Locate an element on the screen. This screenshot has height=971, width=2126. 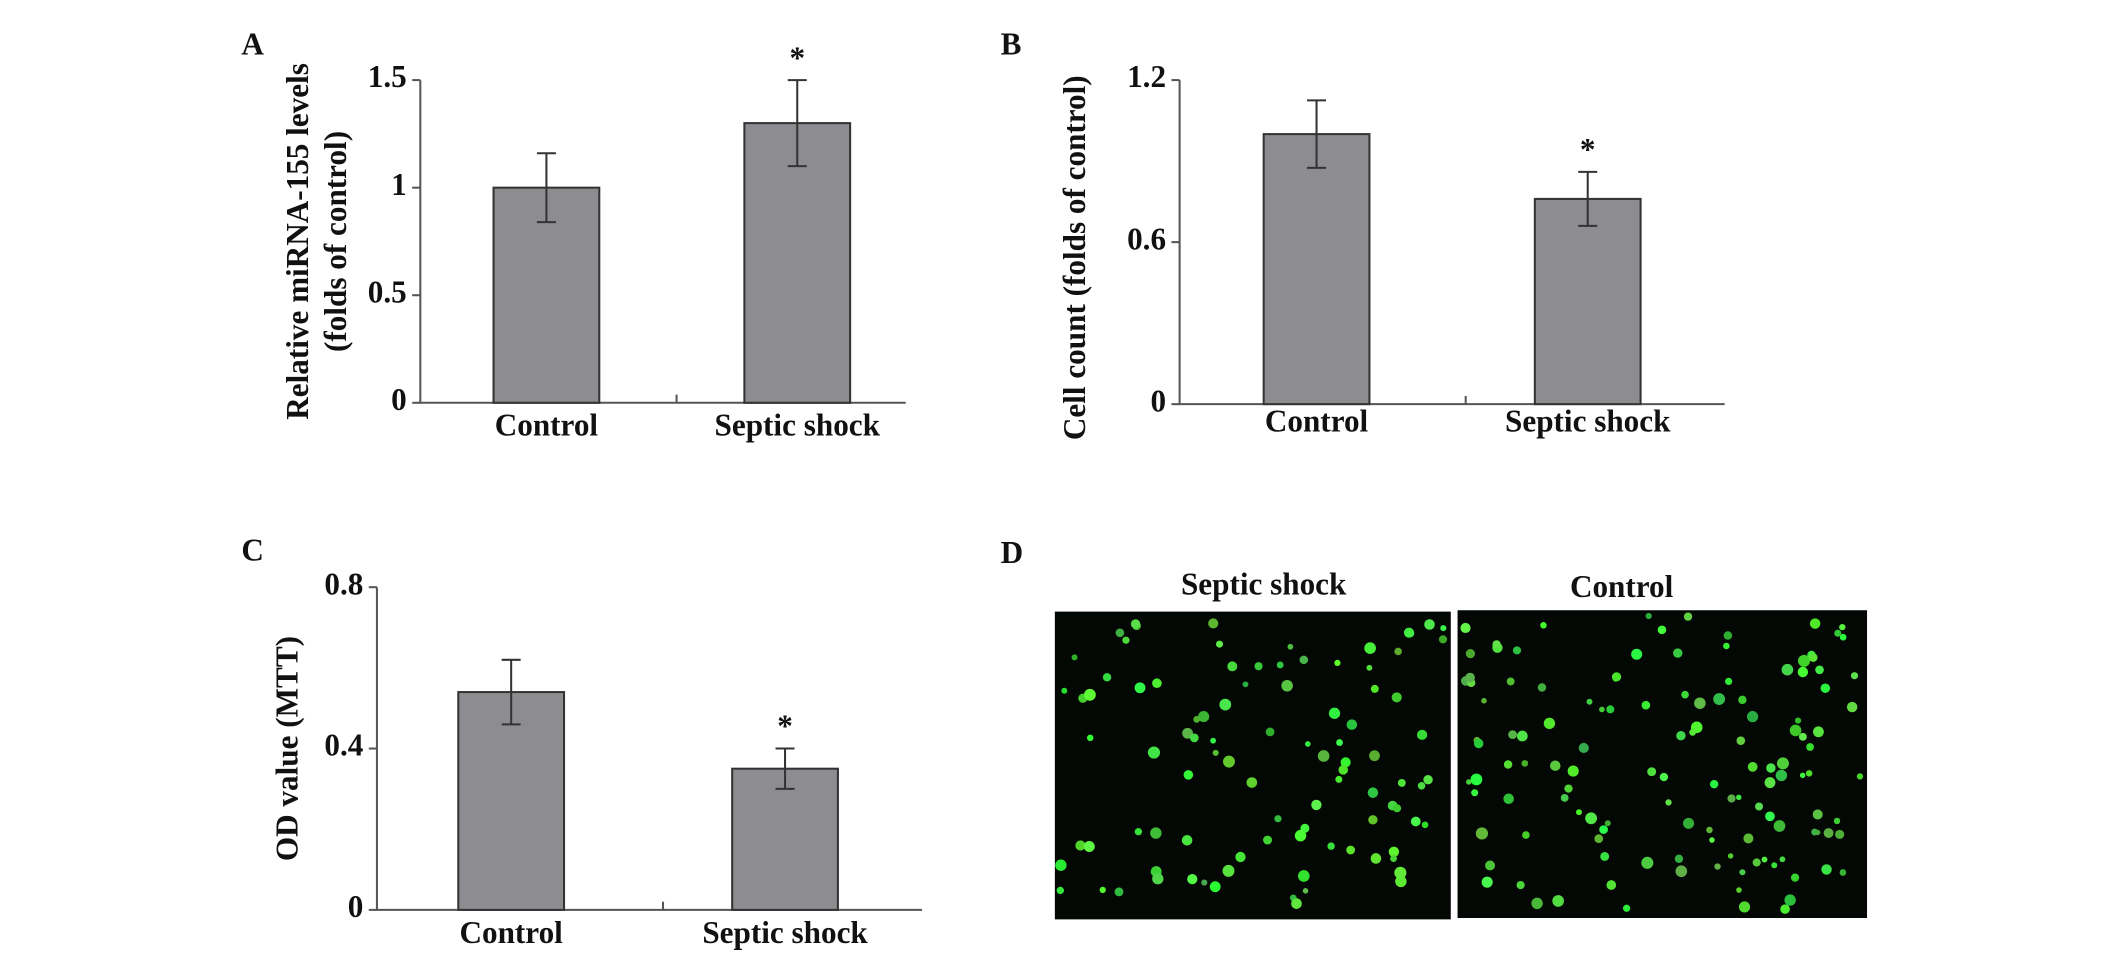
y-axis-label: Cell count (folds of control) is located at coordinates (1074, 257).